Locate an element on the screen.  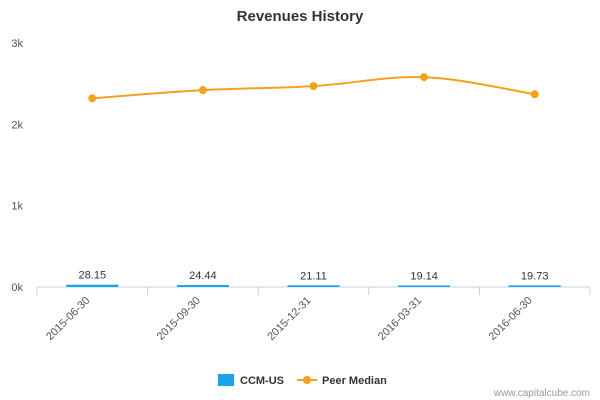
legend-swatch-ccm-us is located at coordinates (226, 380).